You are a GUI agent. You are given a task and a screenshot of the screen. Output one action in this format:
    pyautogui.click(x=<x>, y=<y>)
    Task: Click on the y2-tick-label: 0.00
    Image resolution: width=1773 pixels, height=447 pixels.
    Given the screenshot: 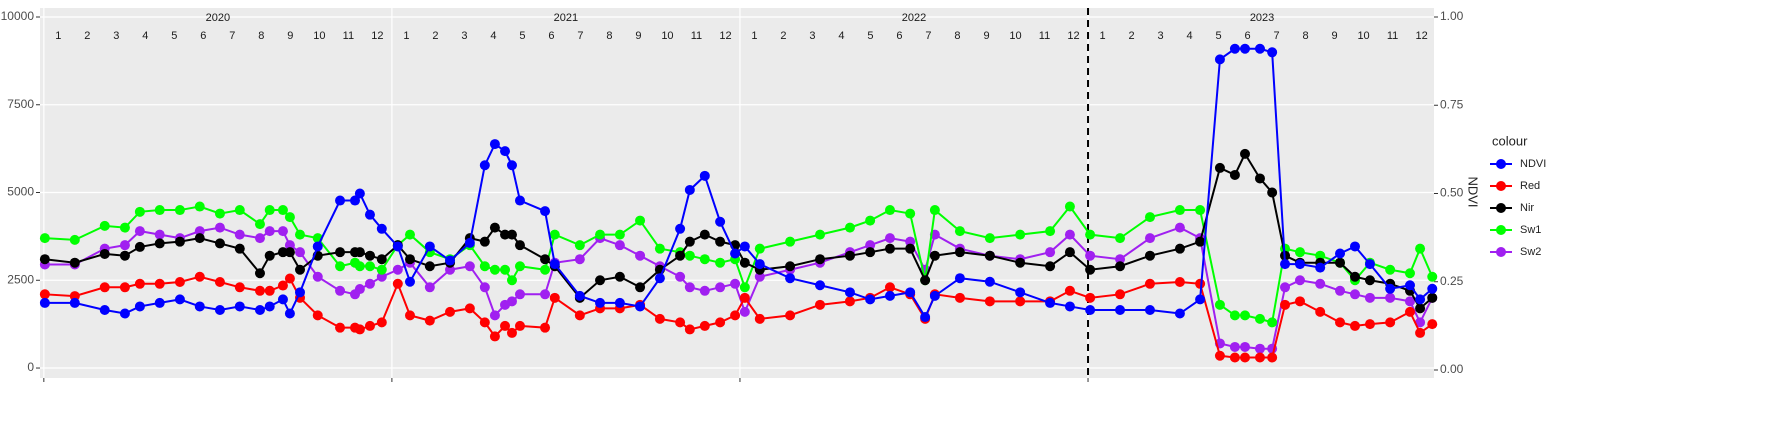 What is the action you would take?
    pyautogui.click(x=1452, y=369)
    